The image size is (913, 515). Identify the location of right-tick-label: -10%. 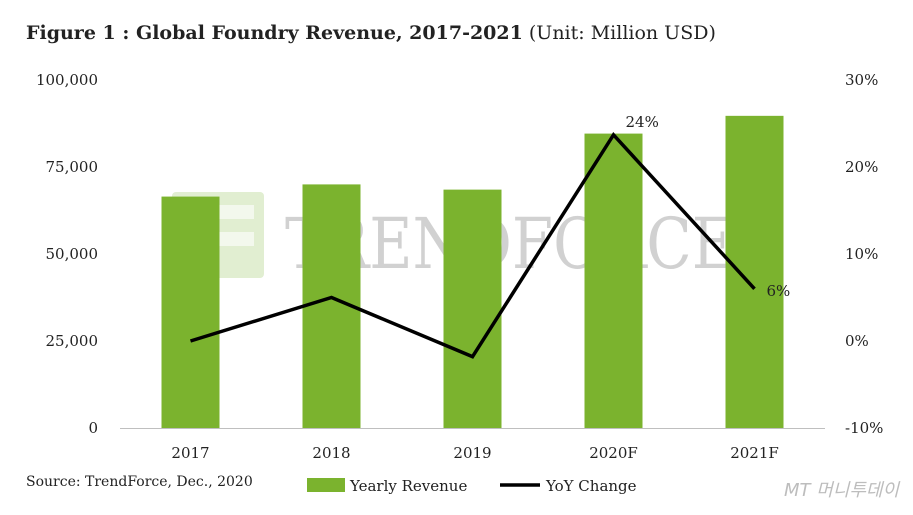
(864, 428).